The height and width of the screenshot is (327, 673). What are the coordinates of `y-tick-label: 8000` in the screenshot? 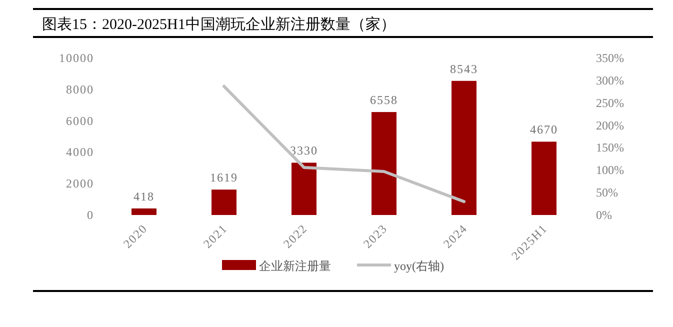 It's located at (80, 89).